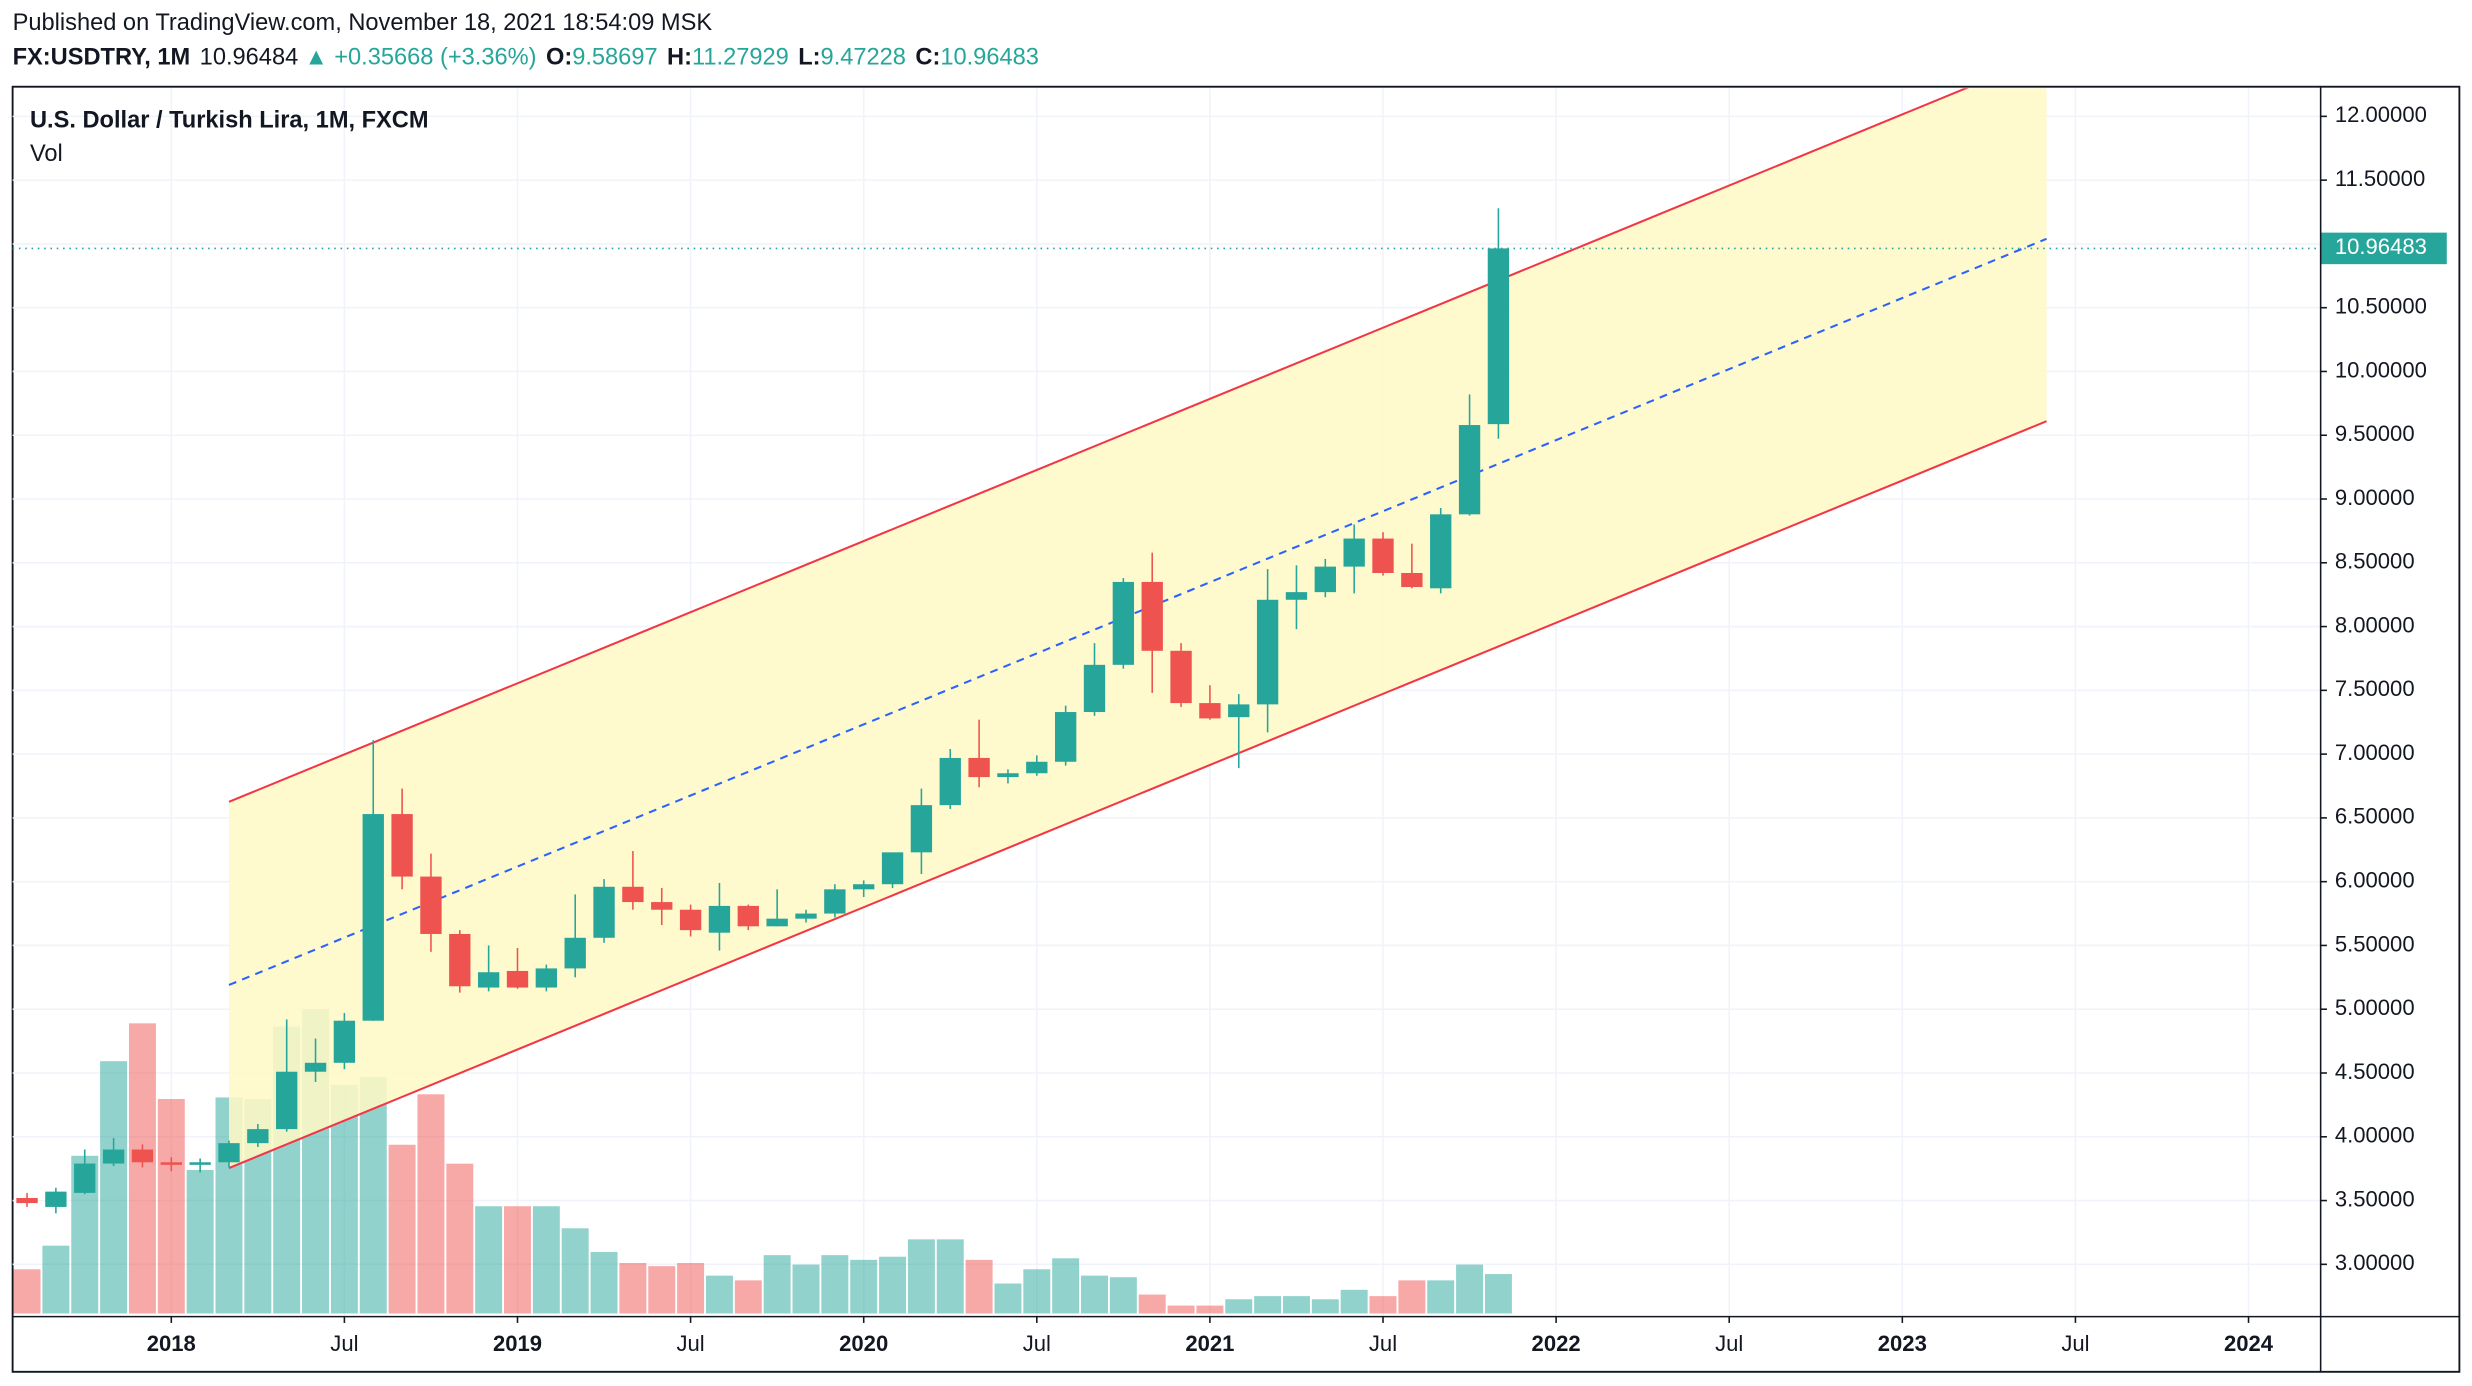 The width and height of the screenshot is (2472, 1386). What do you see at coordinates (435, 58) in the screenshot?
I see `change: +0.35668 (+3.36%)` at bounding box center [435, 58].